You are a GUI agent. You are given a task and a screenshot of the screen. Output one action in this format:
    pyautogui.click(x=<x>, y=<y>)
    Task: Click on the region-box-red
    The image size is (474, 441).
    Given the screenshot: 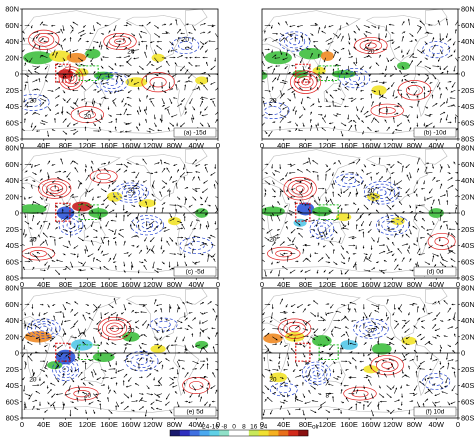 What is the action you would take?
    pyautogui.click(x=303, y=73)
    